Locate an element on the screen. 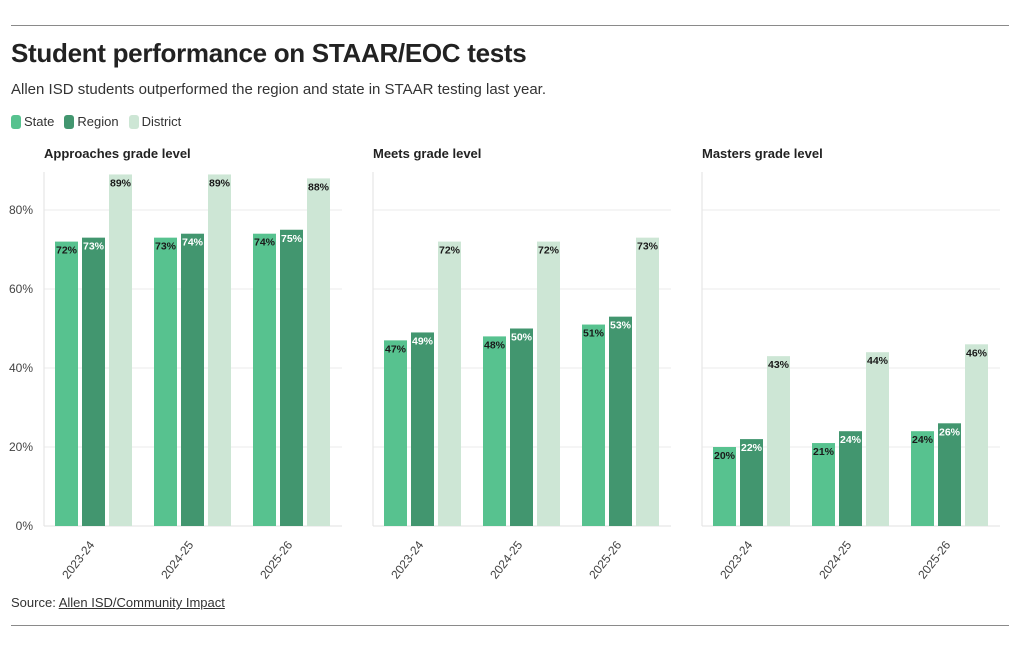 The height and width of the screenshot is (650, 1020). legend: State Region District is located at coordinates (96, 121).